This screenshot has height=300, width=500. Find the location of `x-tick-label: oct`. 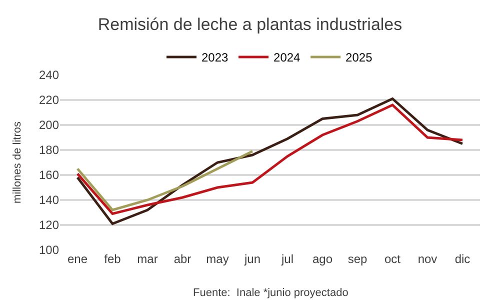

x-tick-label: oct is located at coordinates (393, 259).